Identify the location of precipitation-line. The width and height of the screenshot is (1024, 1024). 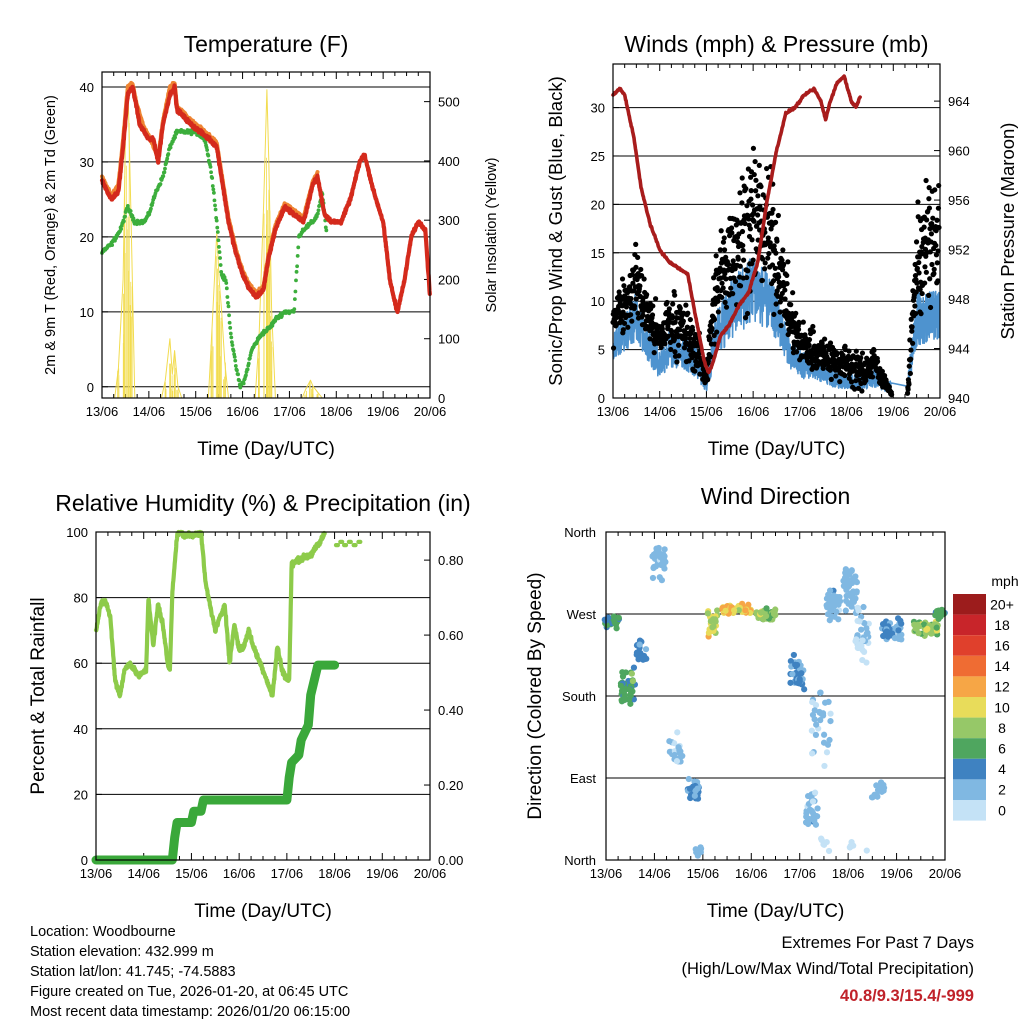
(215, 762).